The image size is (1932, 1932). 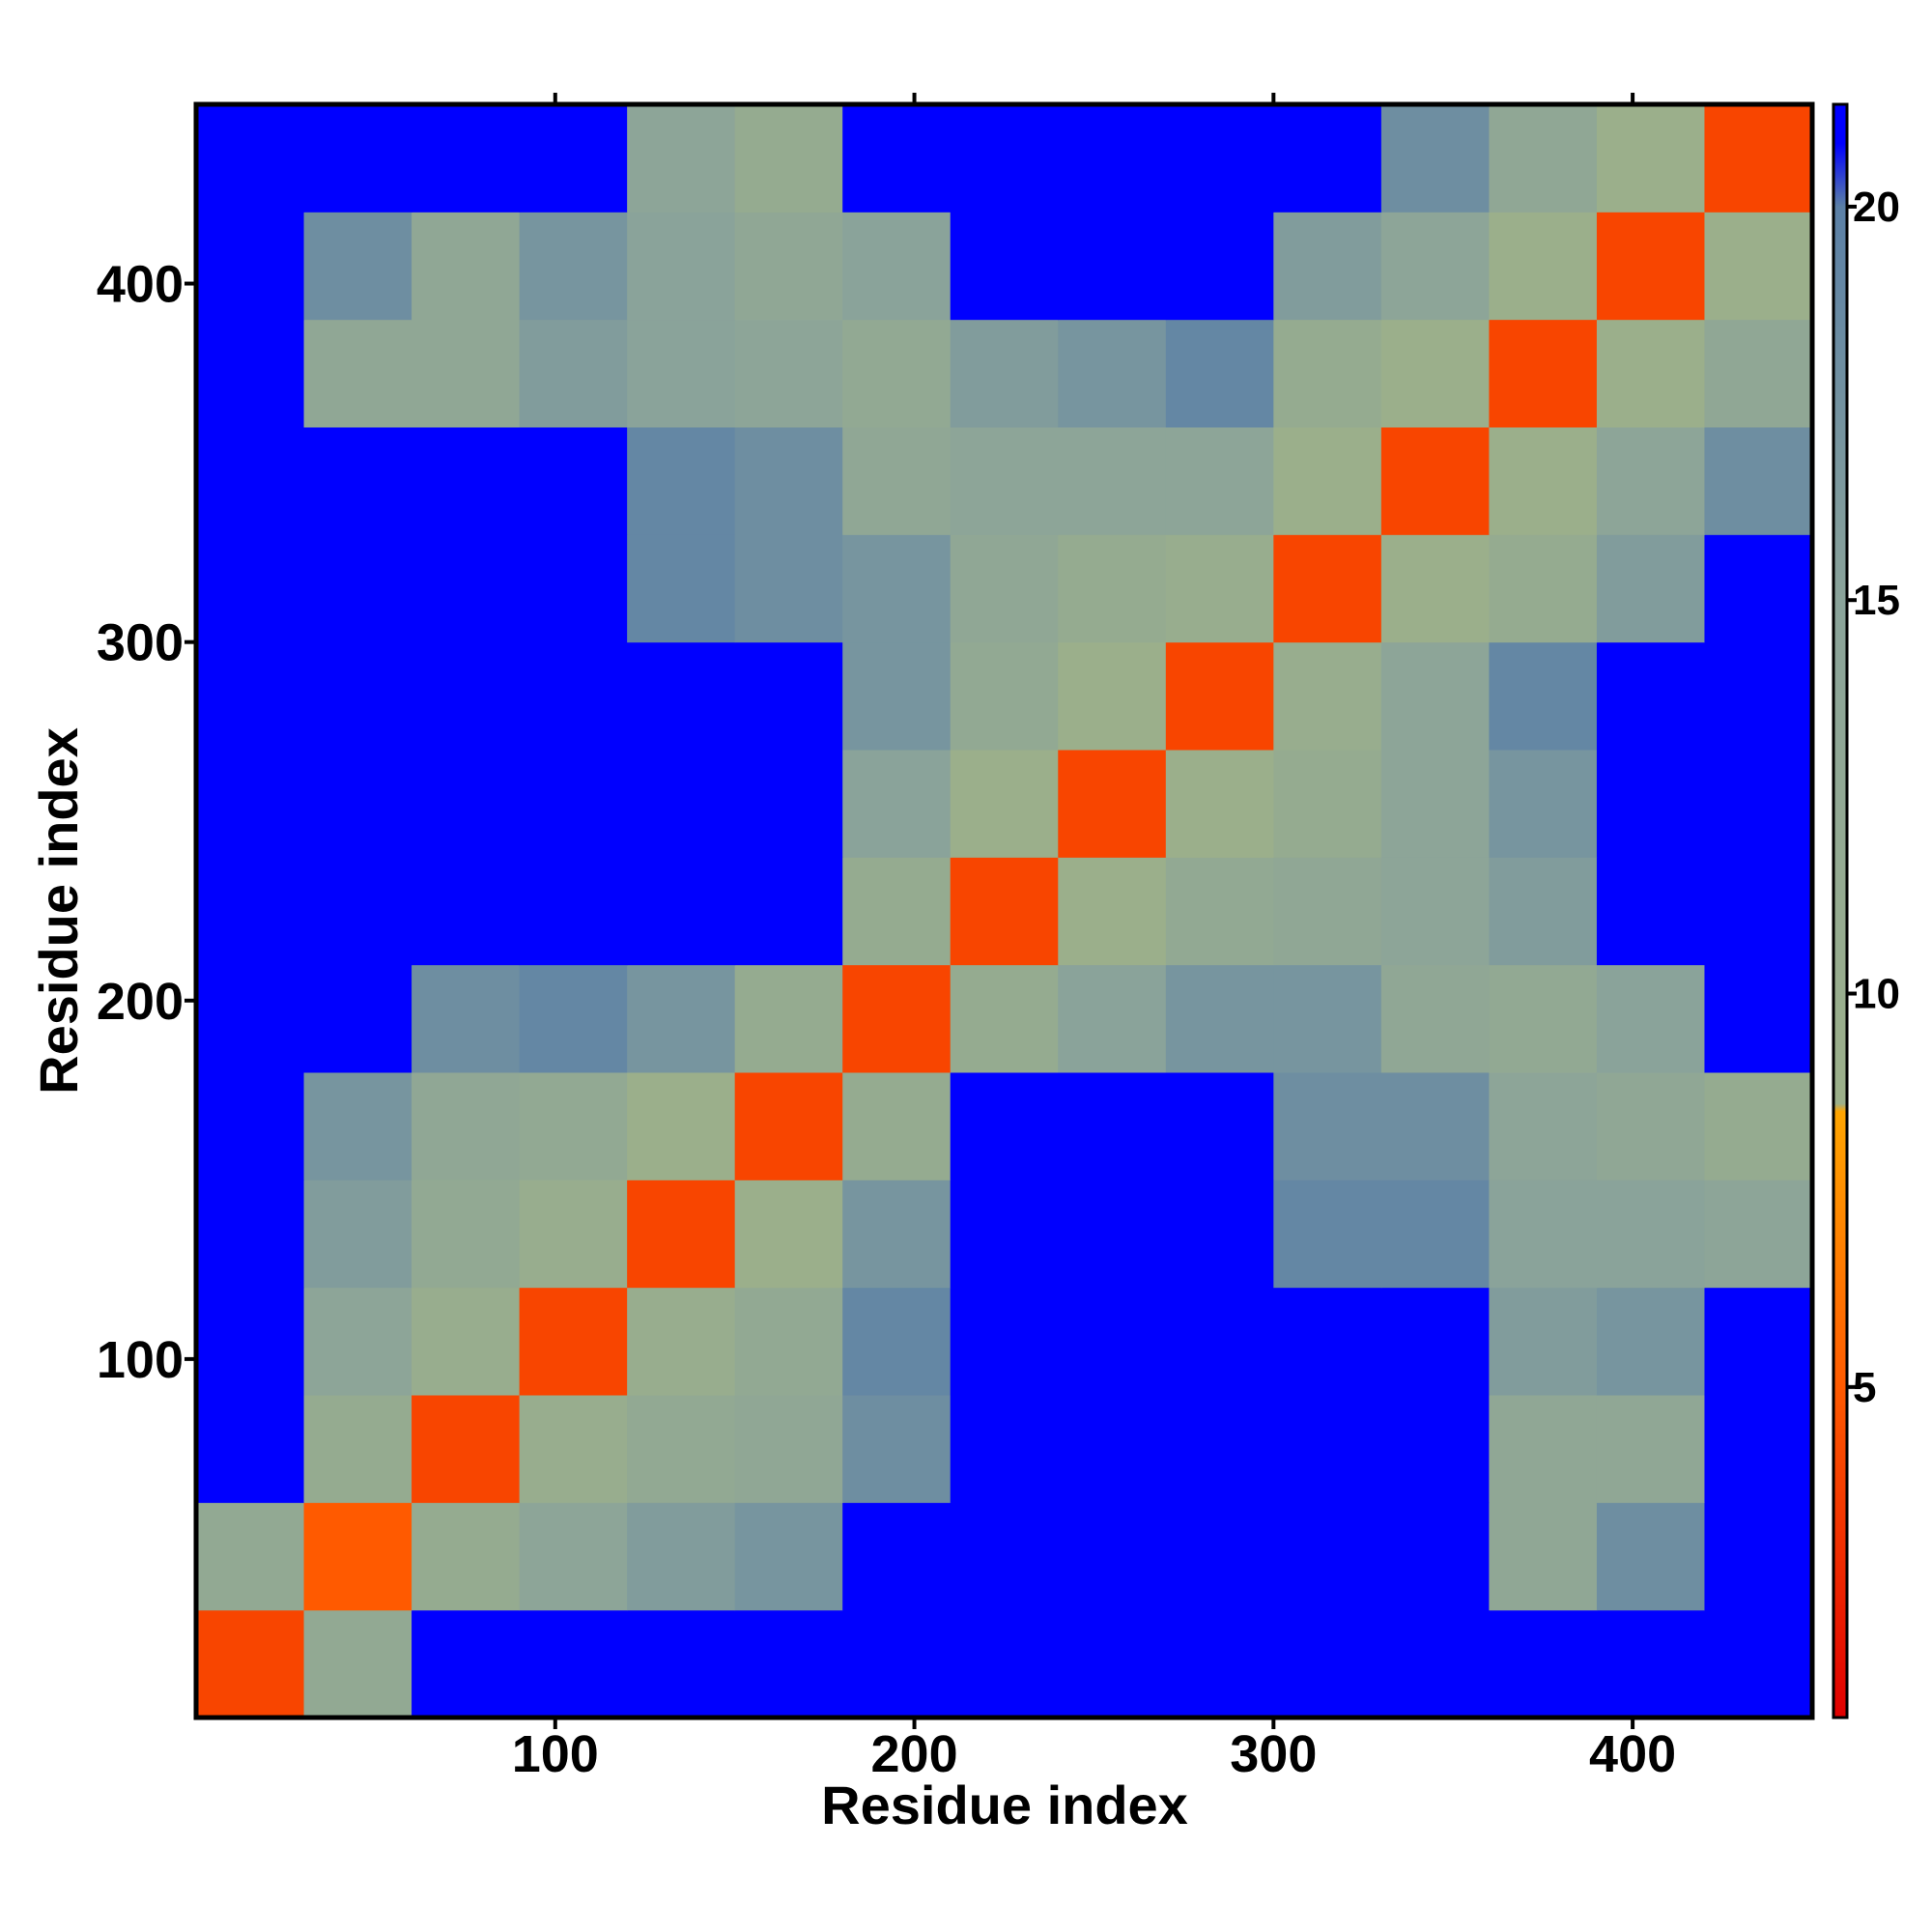 What do you see at coordinates (1005, 1805) in the screenshot?
I see `x-axis-title: Residue index` at bounding box center [1005, 1805].